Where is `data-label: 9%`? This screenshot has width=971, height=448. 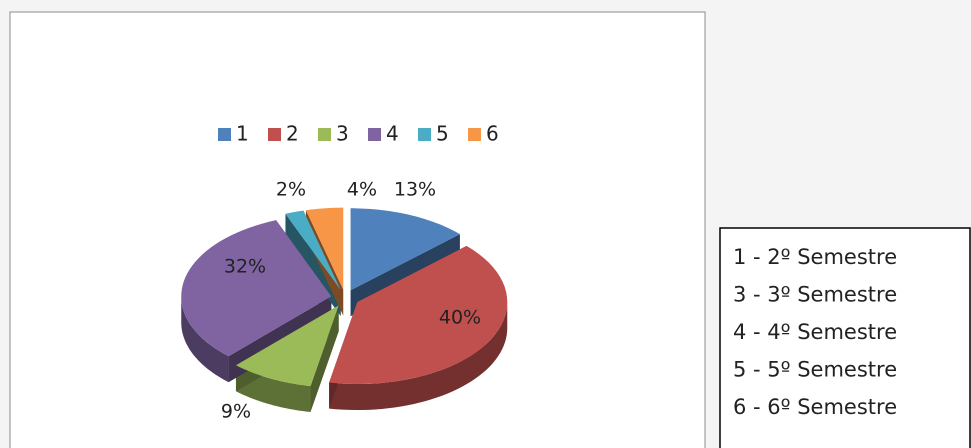 data-label: 9% is located at coordinates (236, 412).